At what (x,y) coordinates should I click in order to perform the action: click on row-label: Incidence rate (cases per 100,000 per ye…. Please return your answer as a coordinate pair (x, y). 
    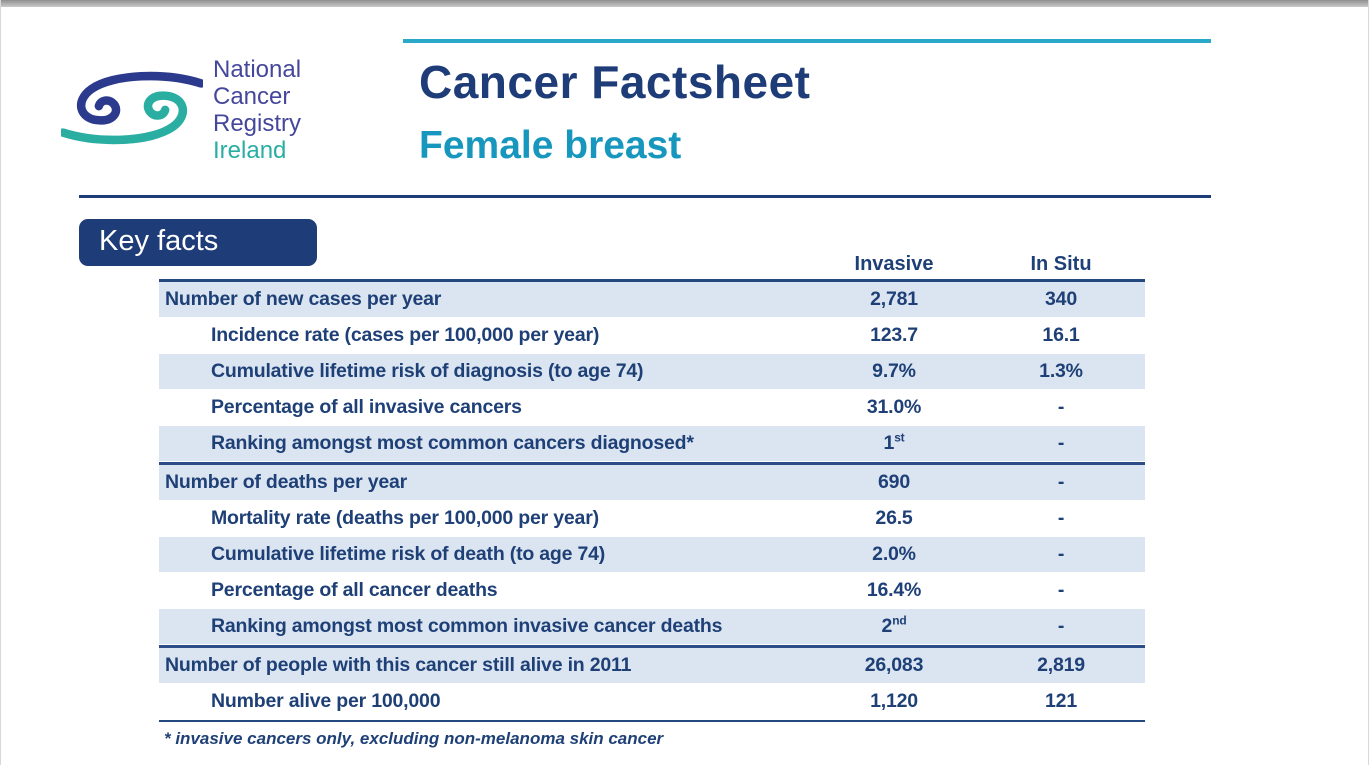
    Looking at the image, I should click on (405, 335).